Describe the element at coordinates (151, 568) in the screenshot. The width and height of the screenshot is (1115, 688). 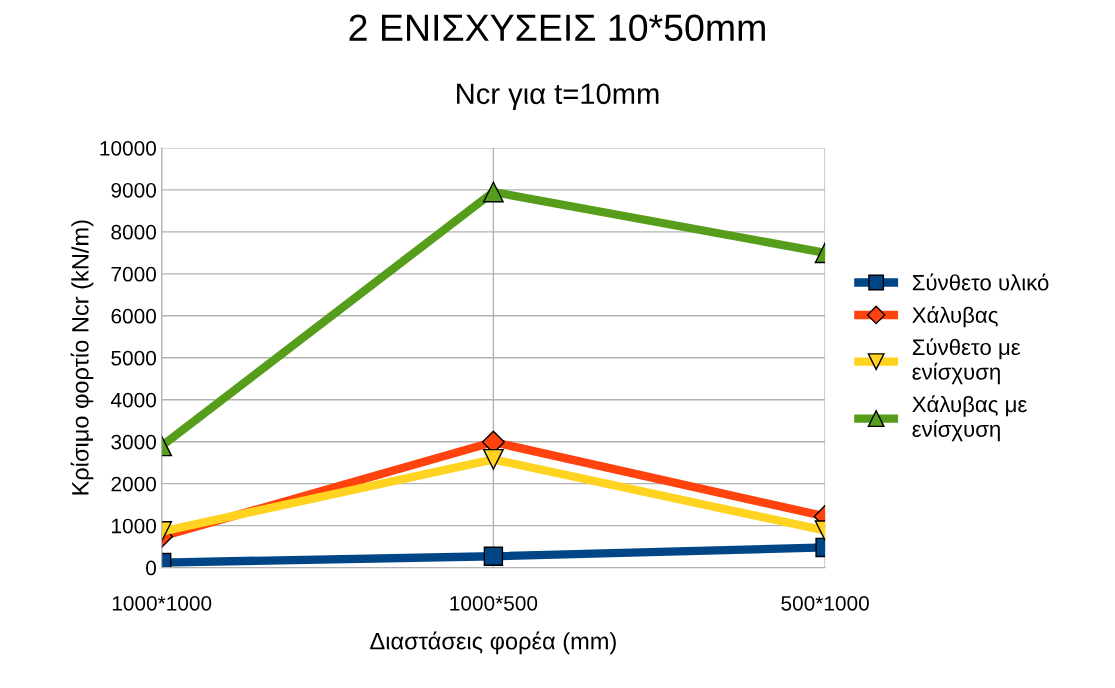
I see `y-tick-label: 0` at that location.